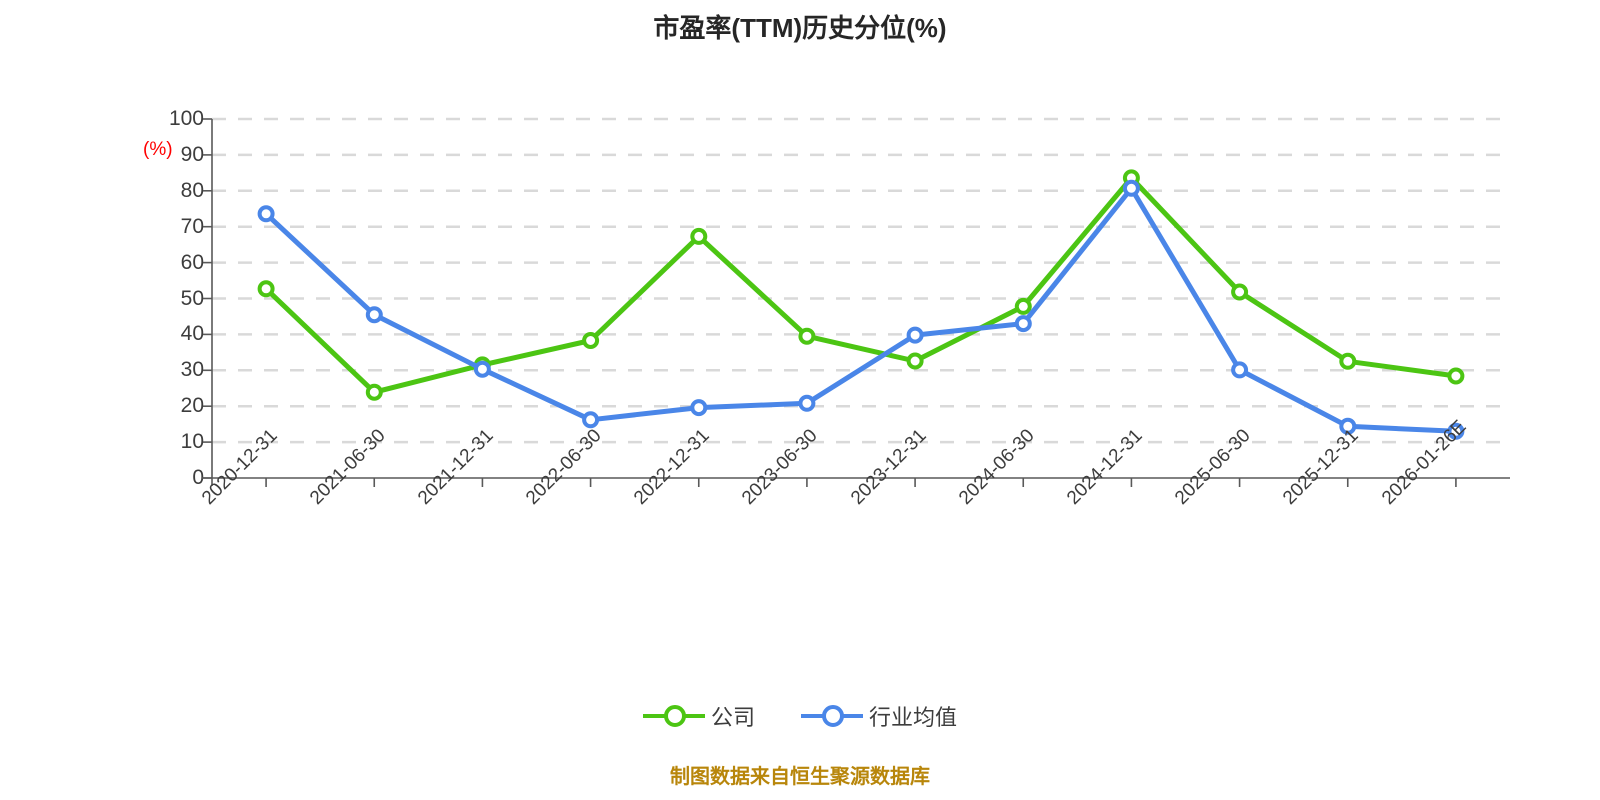 This screenshot has height=800, width=1600. What do you see at coordinates (192, 154) in the screenshot?
I see `y-tick-label: 90` at bounding box center [192, 154].